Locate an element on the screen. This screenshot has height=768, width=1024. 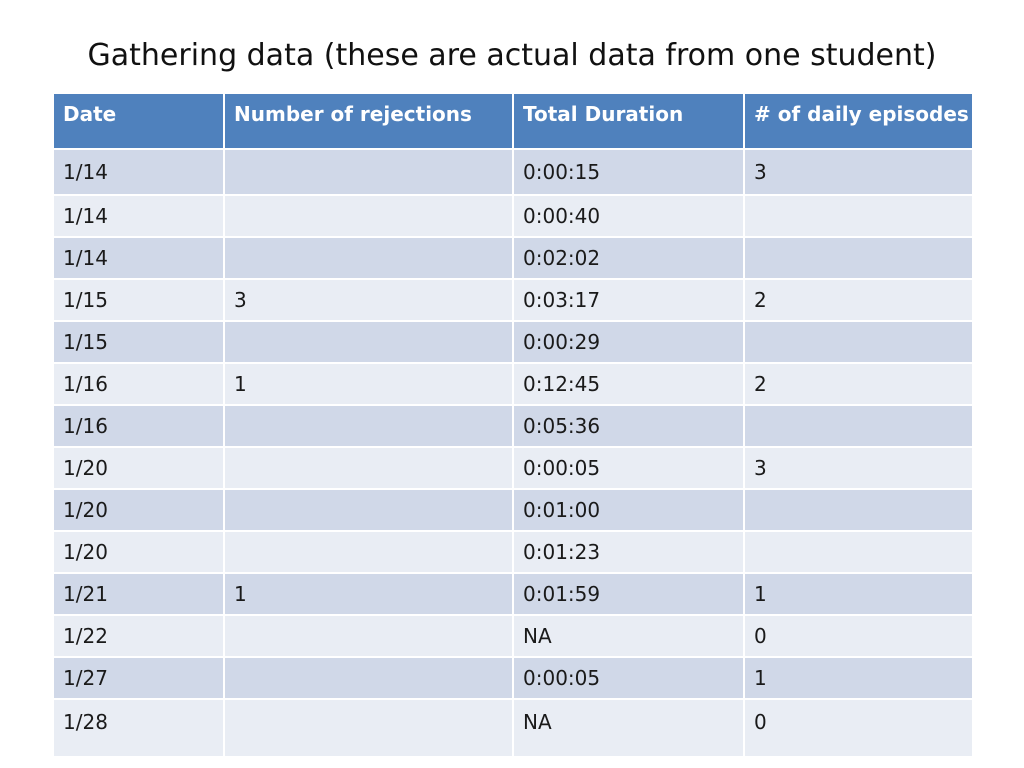
table-row: 1/27 0:00:05 1 is located at coordinates (513, 678).